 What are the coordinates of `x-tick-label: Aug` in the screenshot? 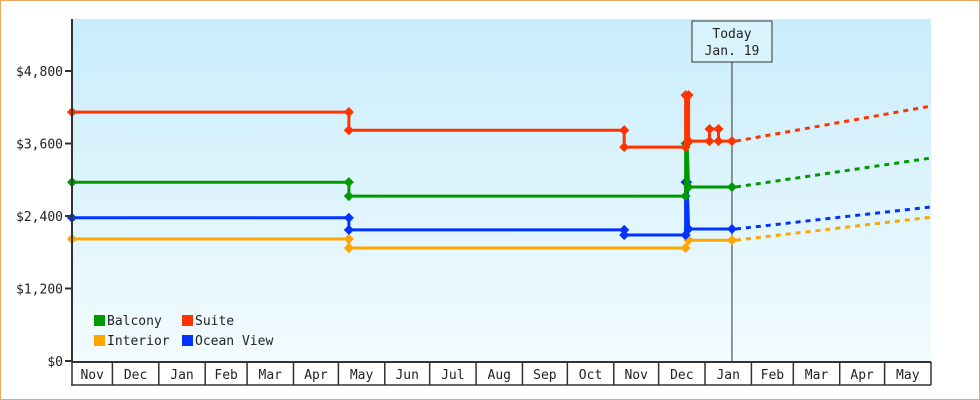 It's located at (499, 375).